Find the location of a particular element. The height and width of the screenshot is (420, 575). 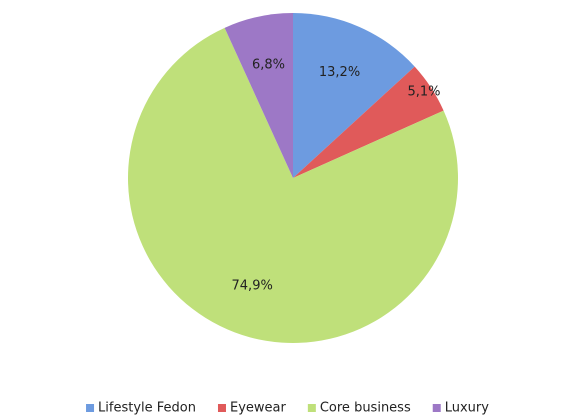

legend-label: Luxury is located at coordinates (467, 408).